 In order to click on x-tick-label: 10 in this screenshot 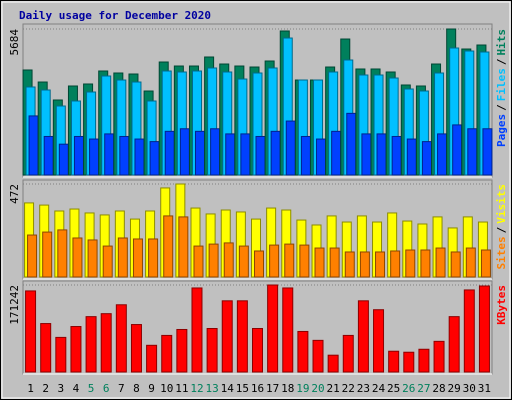, I will do `click(166, 388)`.